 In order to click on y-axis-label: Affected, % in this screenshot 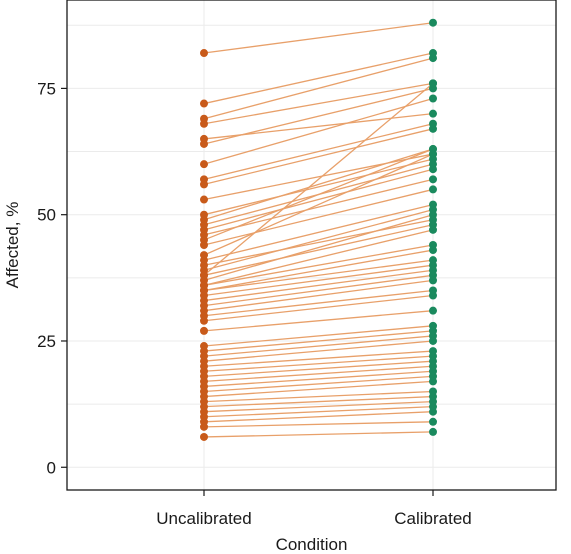, I will do `click(12, 245)`.